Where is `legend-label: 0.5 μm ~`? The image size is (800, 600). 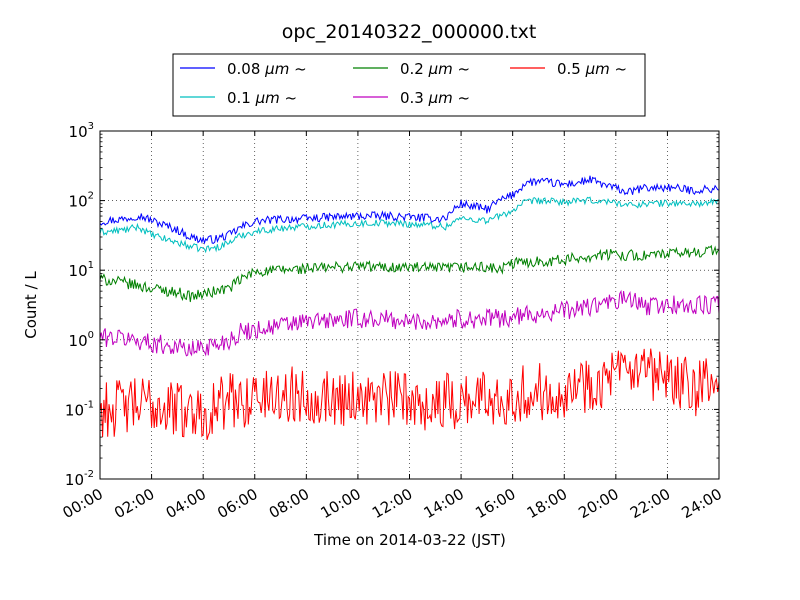
legend-label: 0.5 μm ~ is located at coordinates (592, 69).